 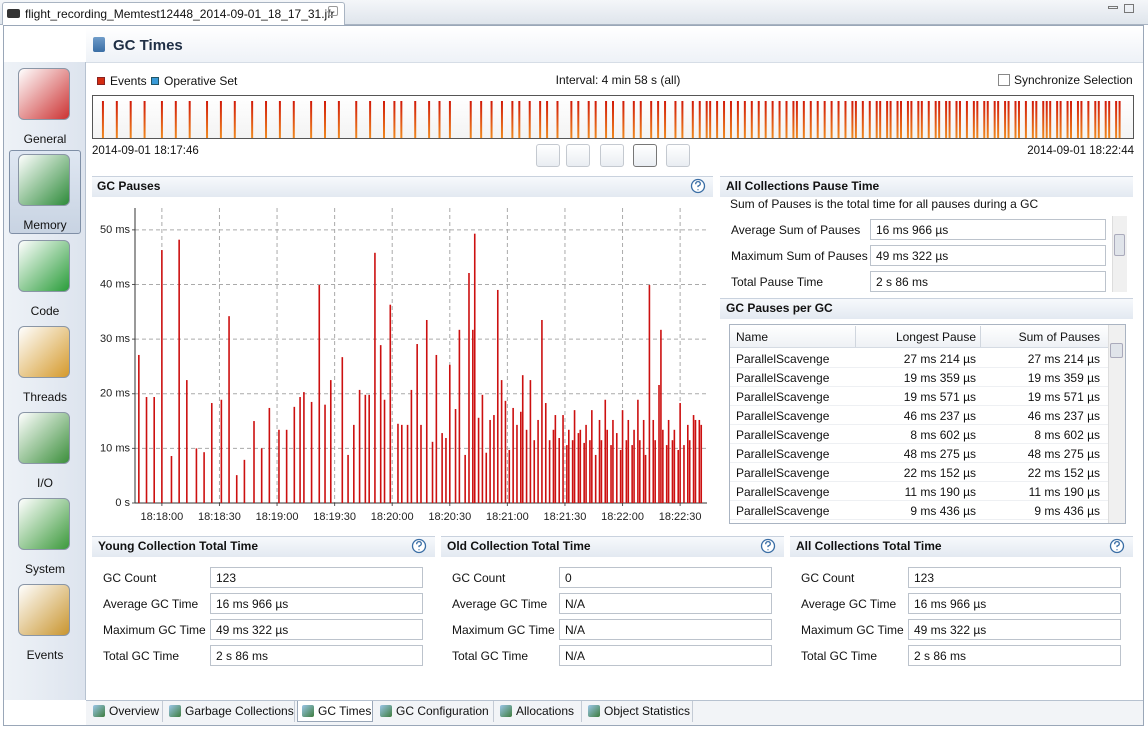 I want to click on bottom-tab: GC Configuration, so click(x=435, y=711).